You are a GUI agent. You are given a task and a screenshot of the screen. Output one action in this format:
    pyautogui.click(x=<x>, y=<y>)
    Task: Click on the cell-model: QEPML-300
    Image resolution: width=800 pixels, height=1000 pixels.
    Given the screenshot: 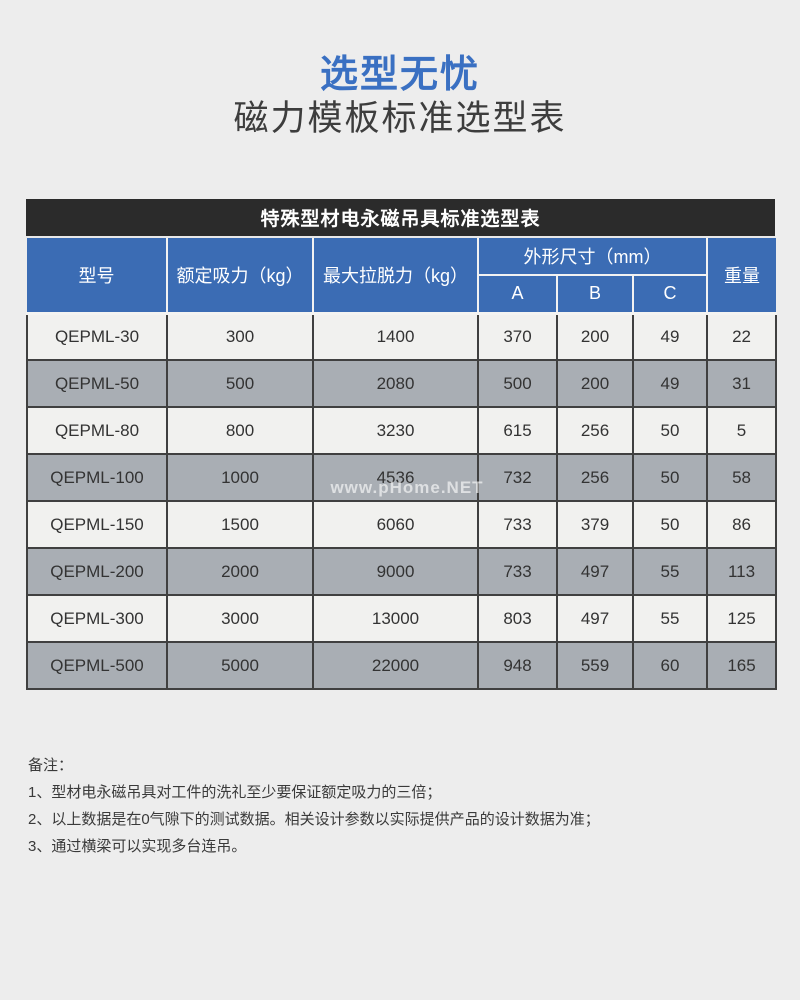 What is the action you would take?
    pyautogui.click(x=97, y=619)
    